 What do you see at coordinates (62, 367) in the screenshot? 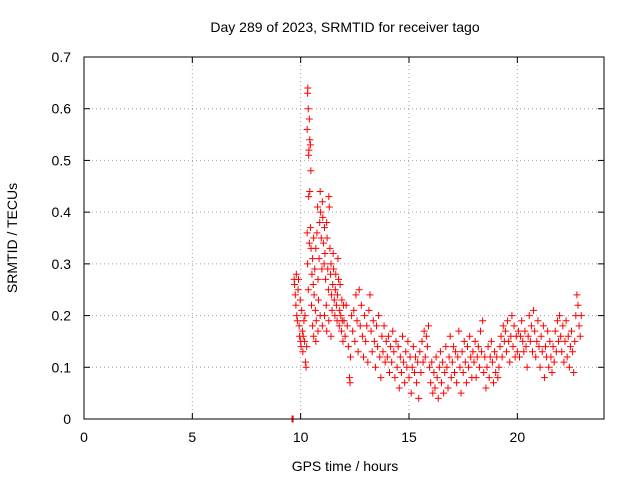
I see `y-tick-label: 0.1` at bounding box center [62, 367].